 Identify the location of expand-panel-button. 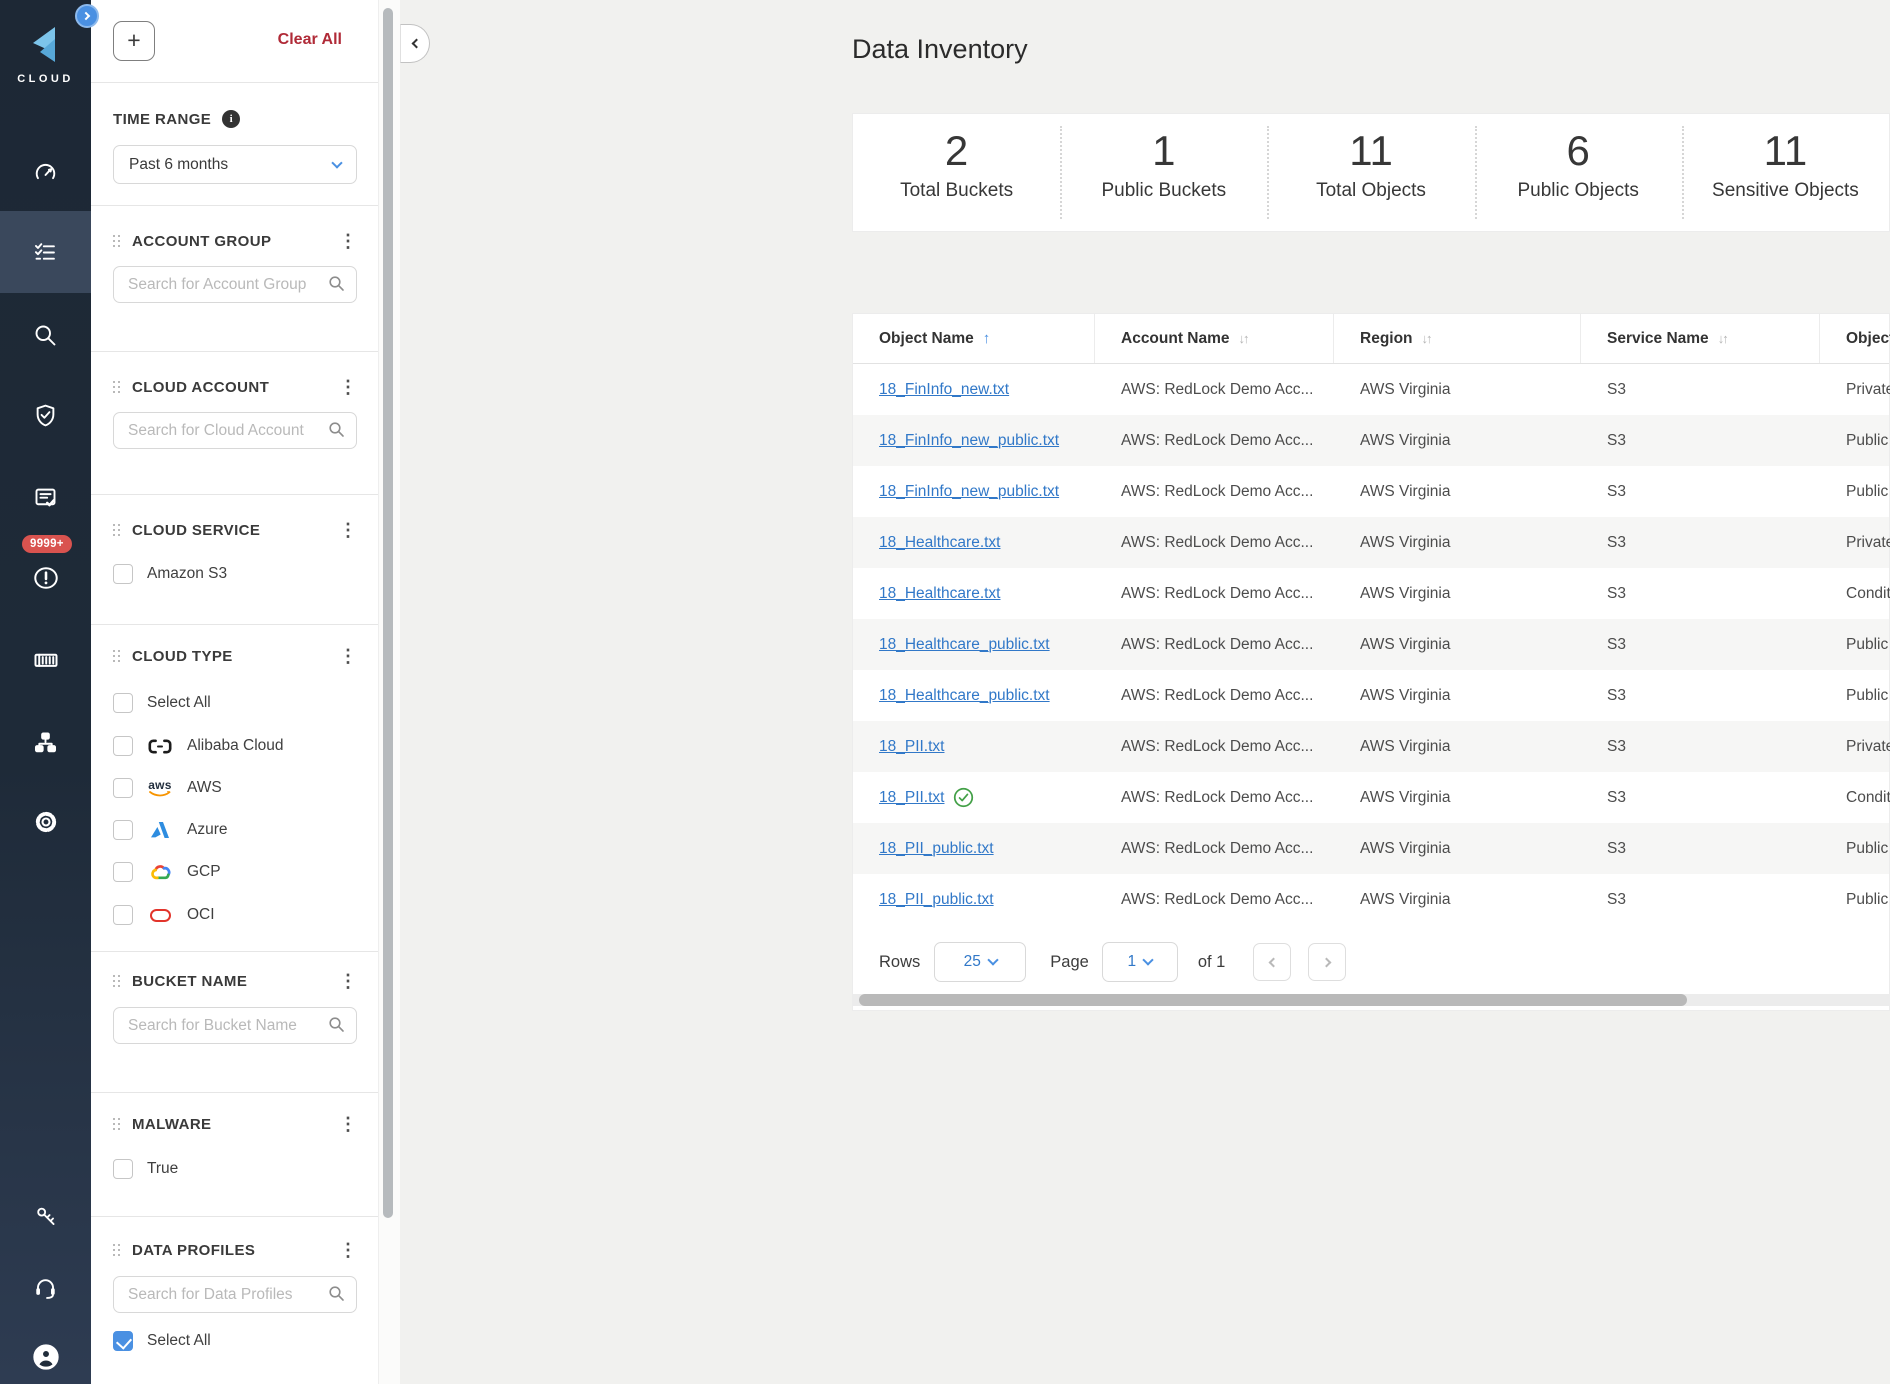
(87, 16).